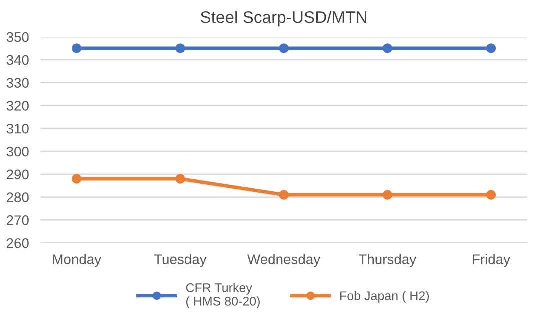 Image resolution: width=541 pixels, height=322 pixels. Describe the element at coordinates (180, 261) in the screenshot. I see `x-tick-label: Tuesday` at that location.